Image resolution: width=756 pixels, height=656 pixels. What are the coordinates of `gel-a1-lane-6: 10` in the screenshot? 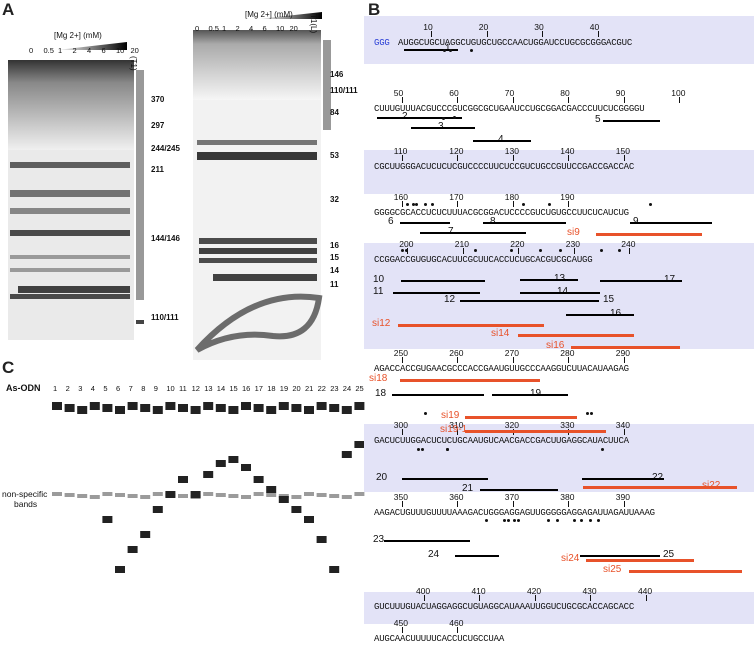 It's located at (120, 50).